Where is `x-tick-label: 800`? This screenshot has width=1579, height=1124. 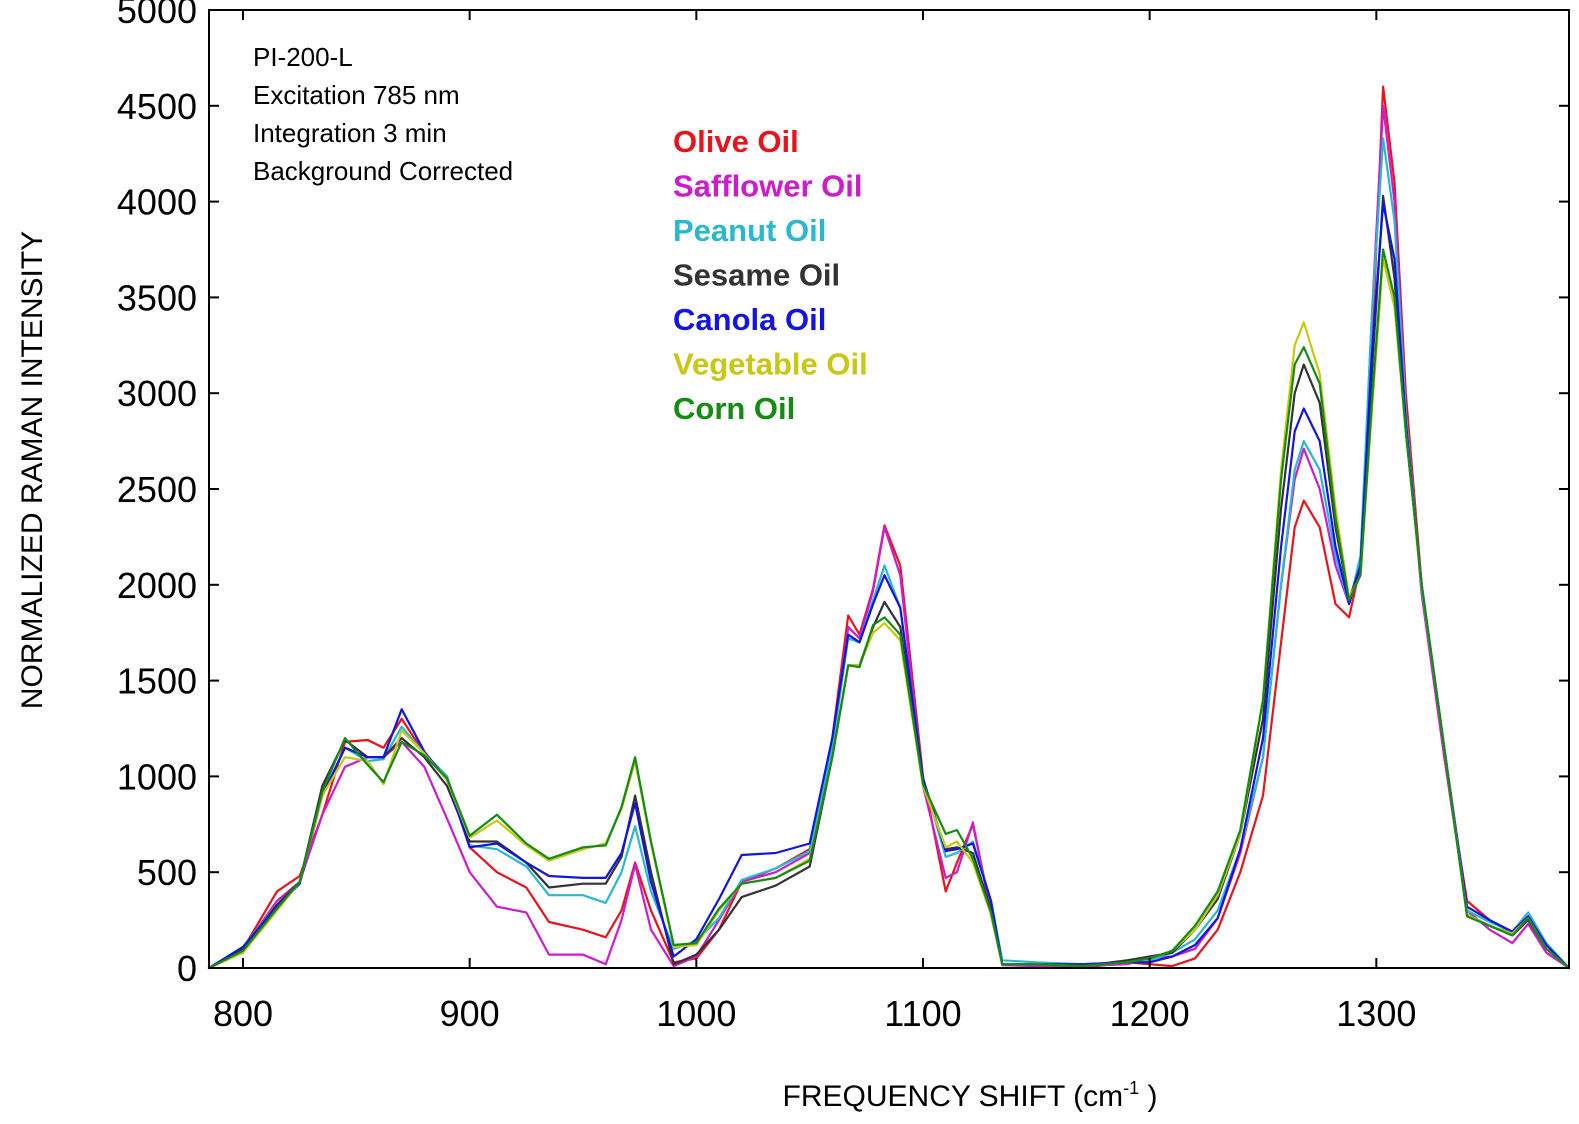
x-tick-label: 800 is located at coordinates (243, 1013).